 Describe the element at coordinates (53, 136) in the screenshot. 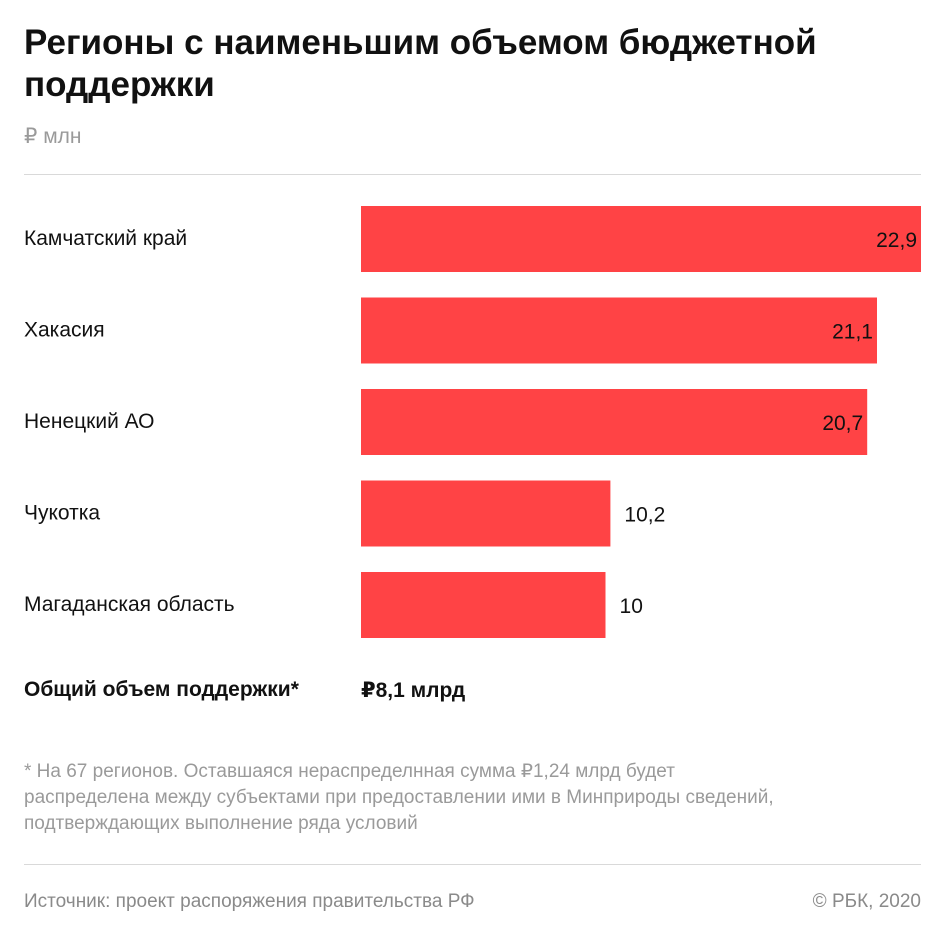

I see `unit-label: ₽ млн` at that location.